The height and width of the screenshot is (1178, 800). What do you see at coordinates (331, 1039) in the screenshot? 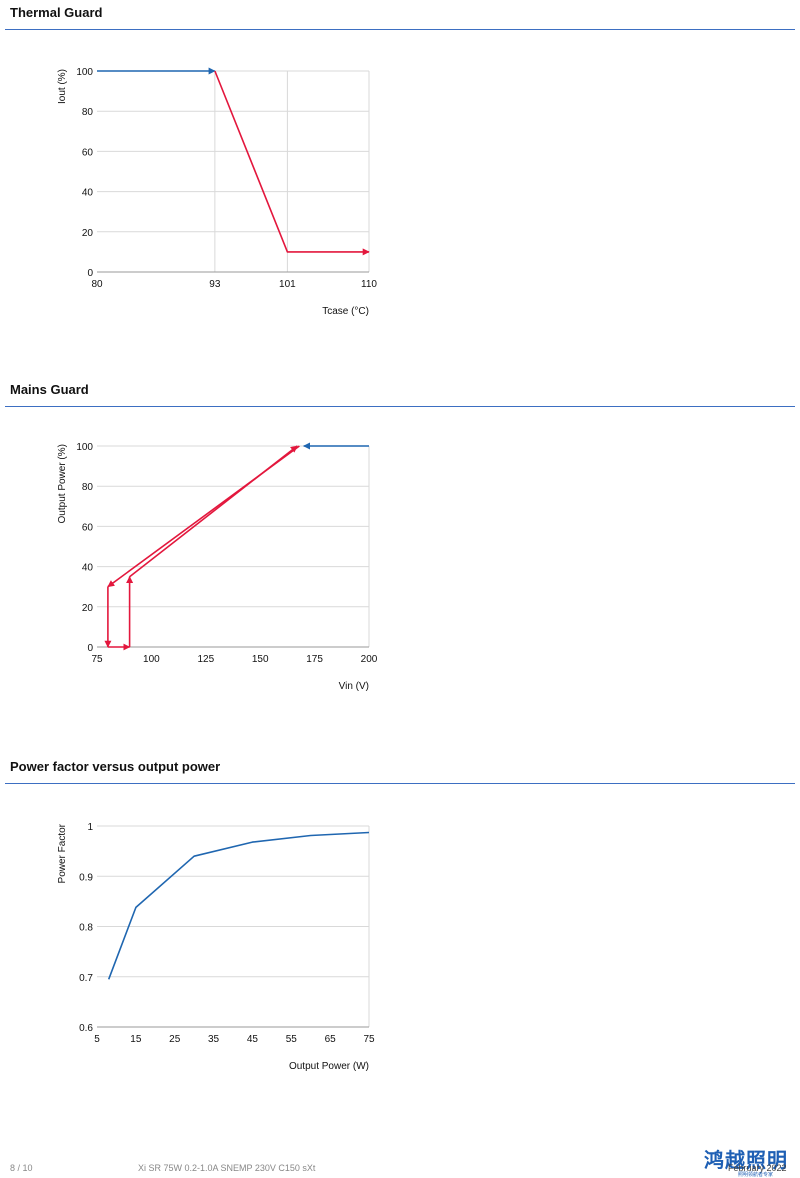
I see `x-tick-label: 65` at bounding box center [331, 1039].